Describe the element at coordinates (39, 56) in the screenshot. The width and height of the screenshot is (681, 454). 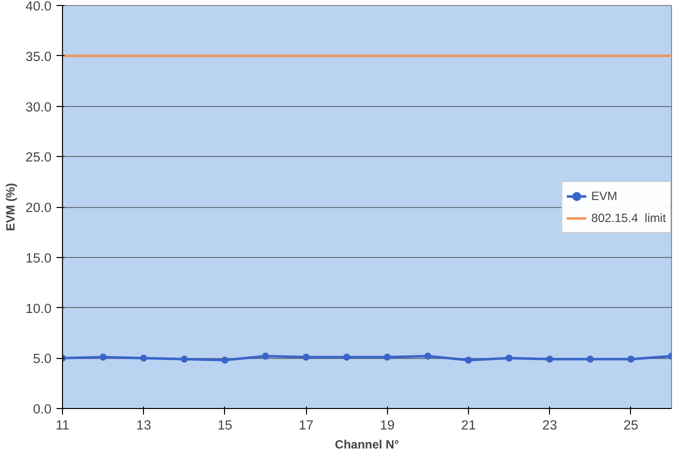
I see `y-tick-label: 35.0` at that location.